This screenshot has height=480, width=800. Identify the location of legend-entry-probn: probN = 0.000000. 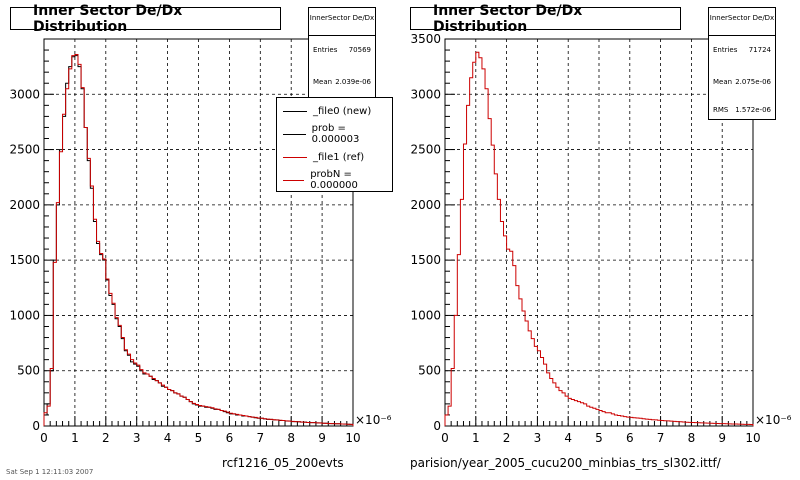
(334, 180).